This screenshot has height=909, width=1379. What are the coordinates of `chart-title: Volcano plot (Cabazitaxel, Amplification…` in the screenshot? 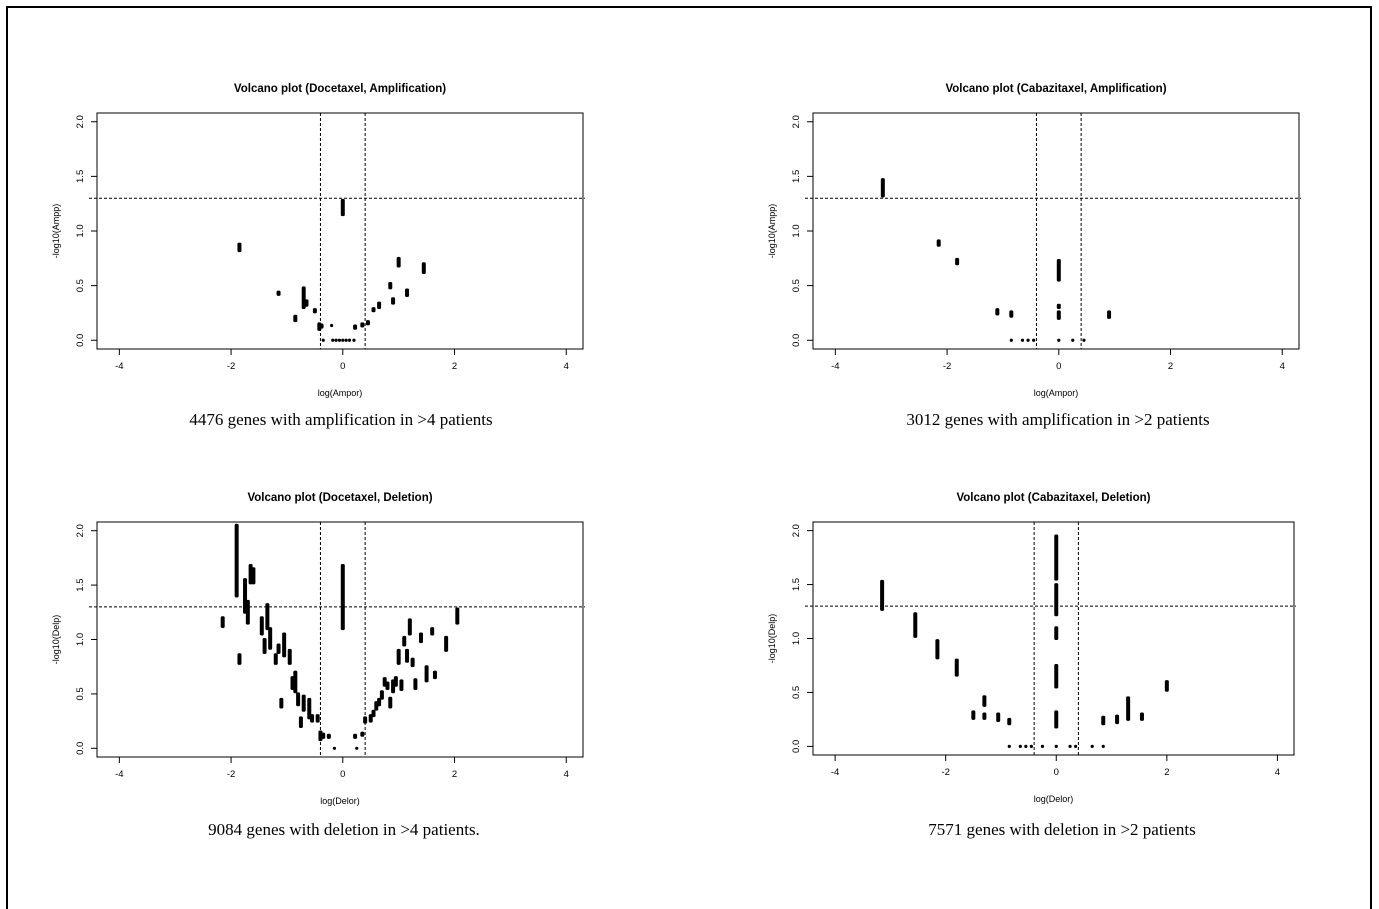 It's located at (1055, 89).